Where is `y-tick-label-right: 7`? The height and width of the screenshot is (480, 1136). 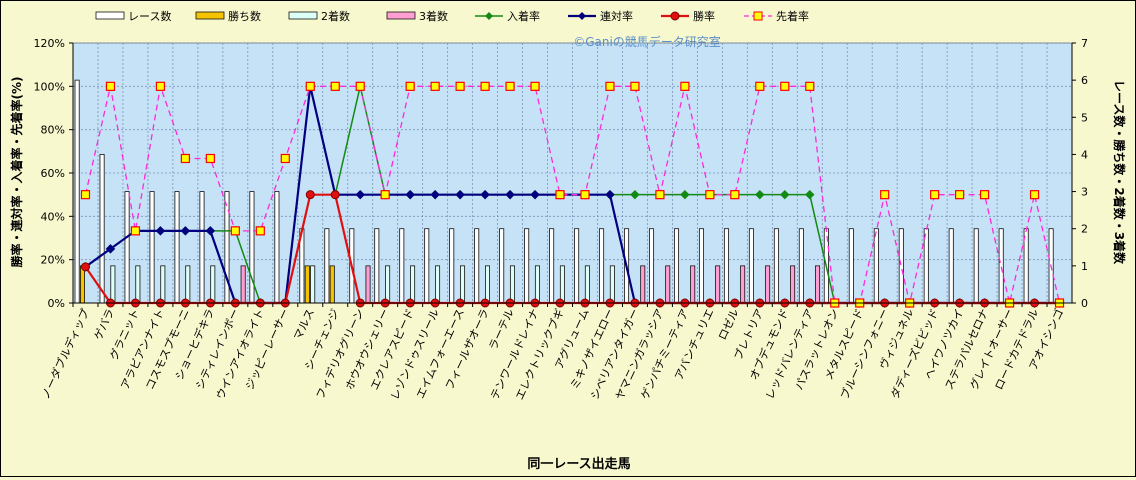
y-tick-label-right: 7 is located at coordinates (1084, 43).